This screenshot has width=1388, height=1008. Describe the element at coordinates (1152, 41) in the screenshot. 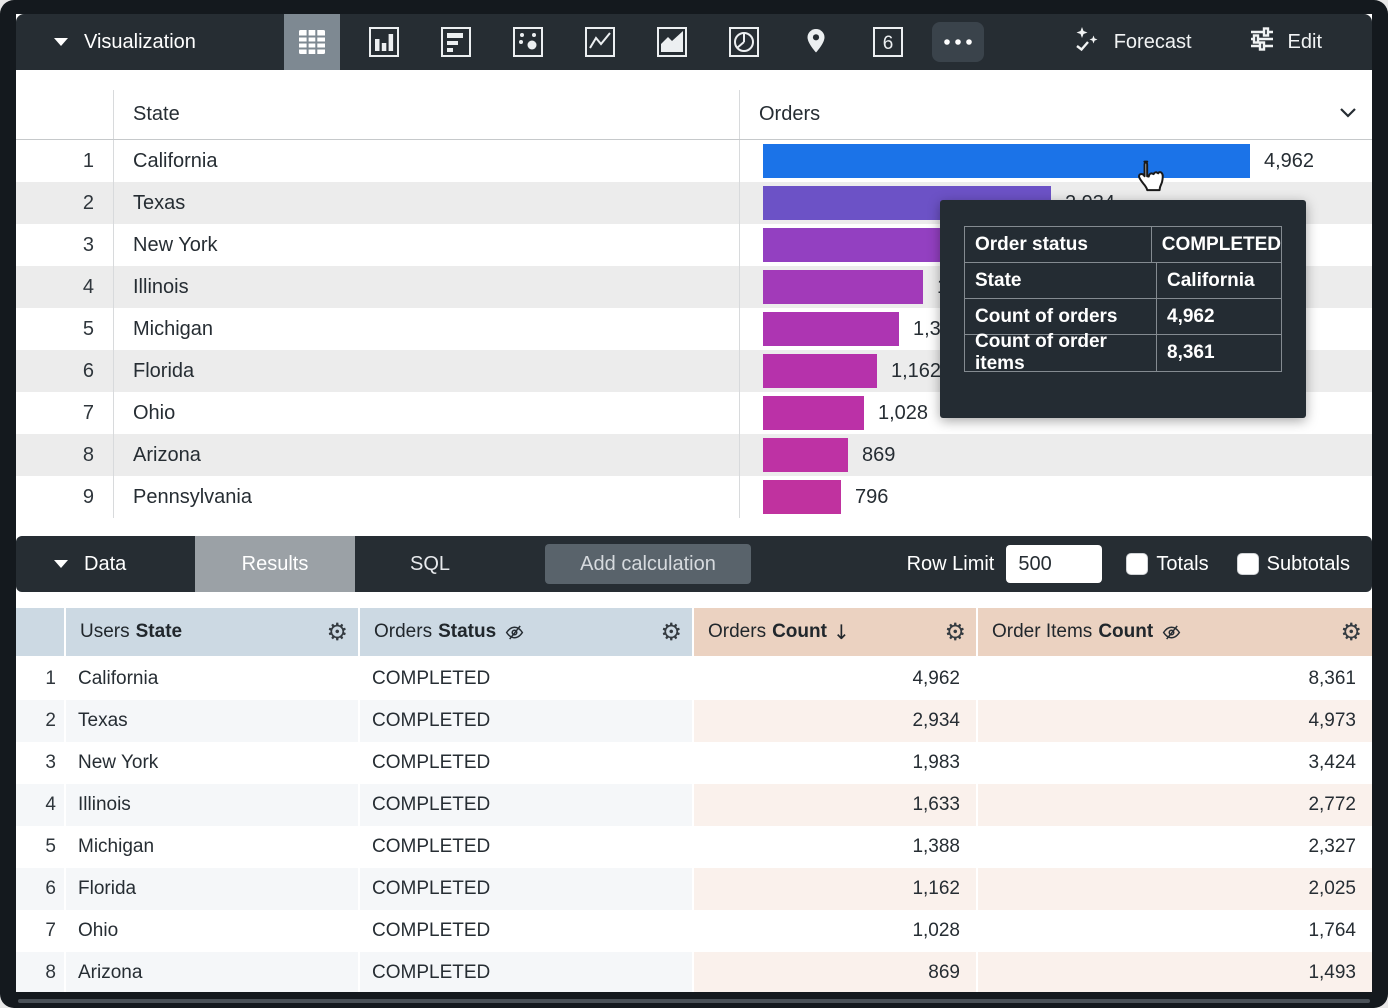

I see `forecast-label: Forecast` at that location.